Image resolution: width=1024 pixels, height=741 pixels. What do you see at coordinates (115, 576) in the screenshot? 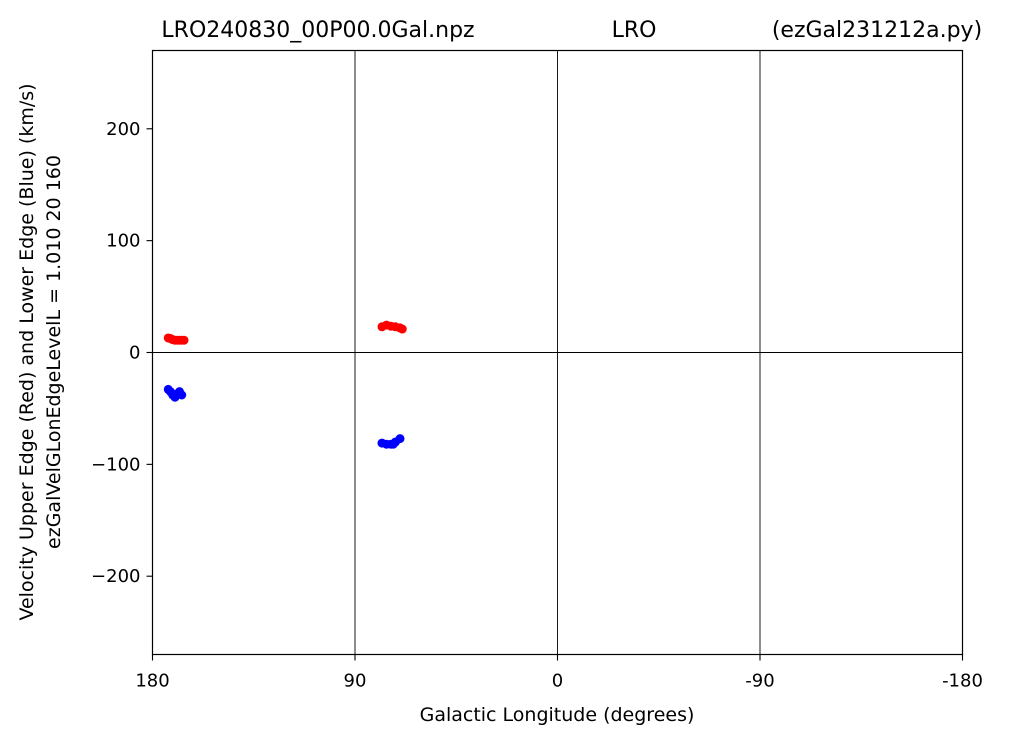
I see `y-tick-label-4: −200` at bounding box center [115, 576].